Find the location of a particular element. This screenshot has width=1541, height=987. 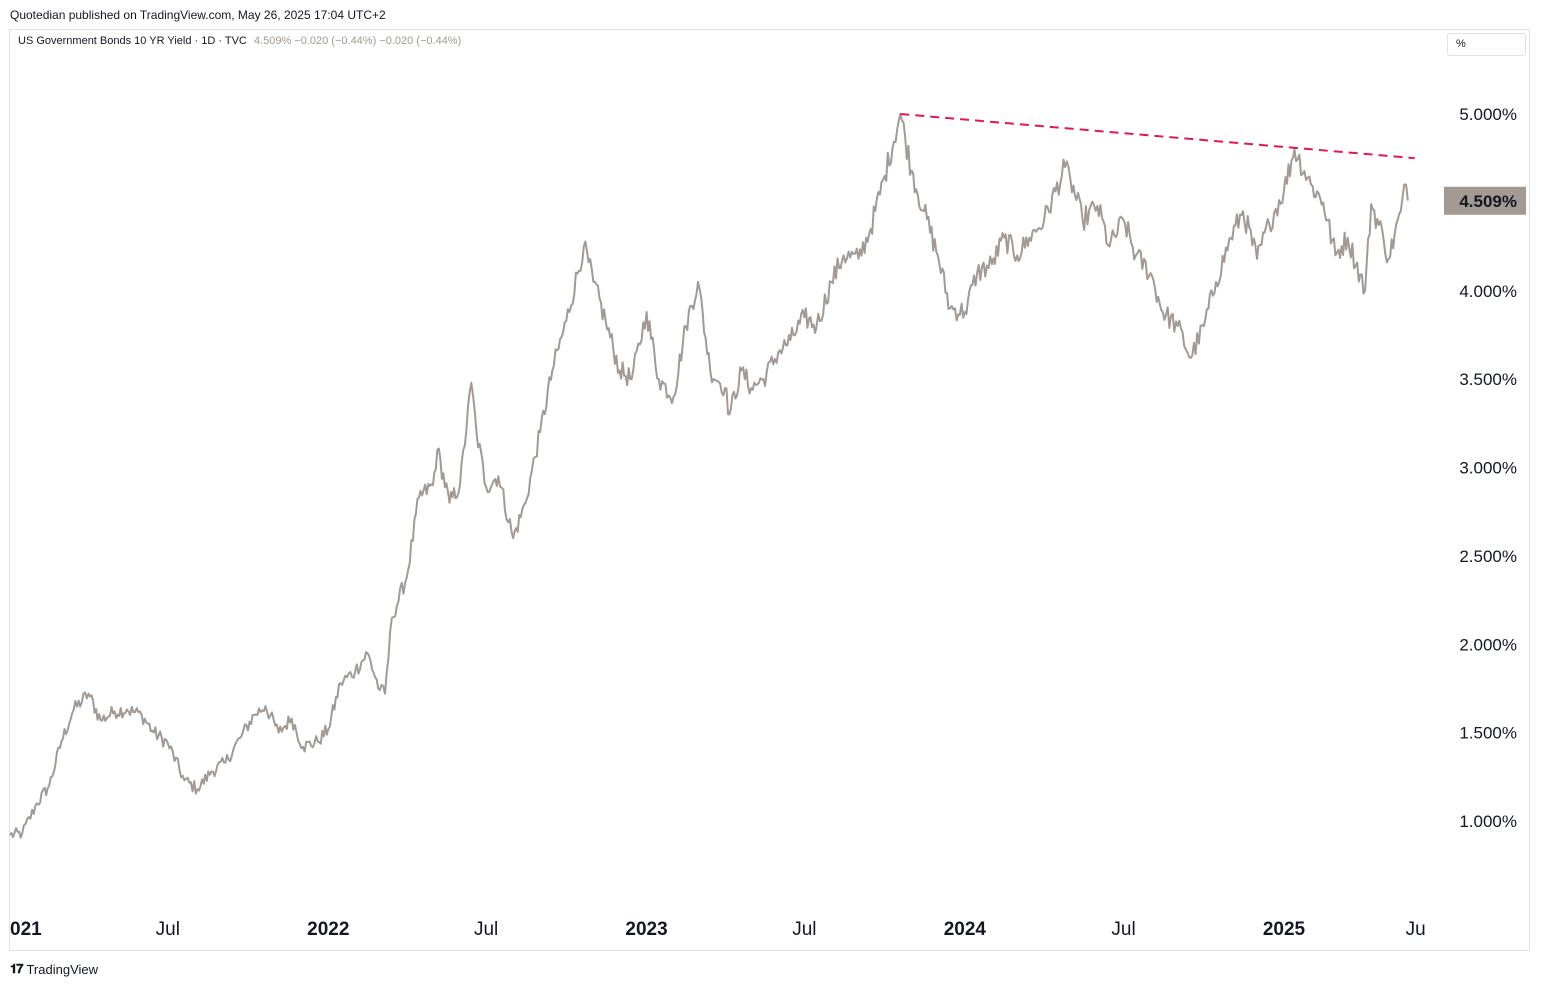

last-price-label-text: 4.509% is located at coordinates (1488, 201).